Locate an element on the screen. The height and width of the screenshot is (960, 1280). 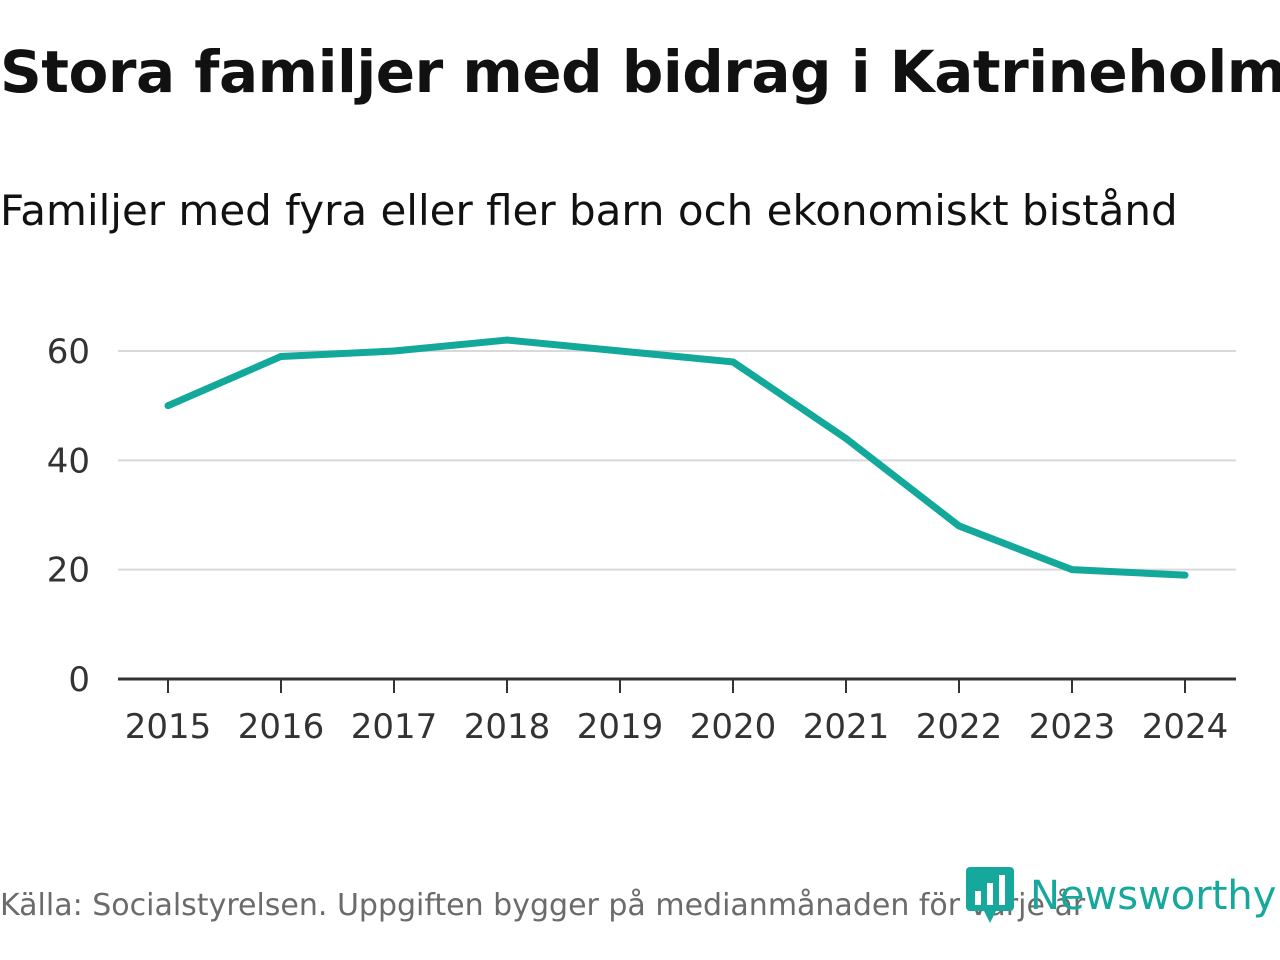
y-tick-label: 20 is located at coordinates (68, 571).